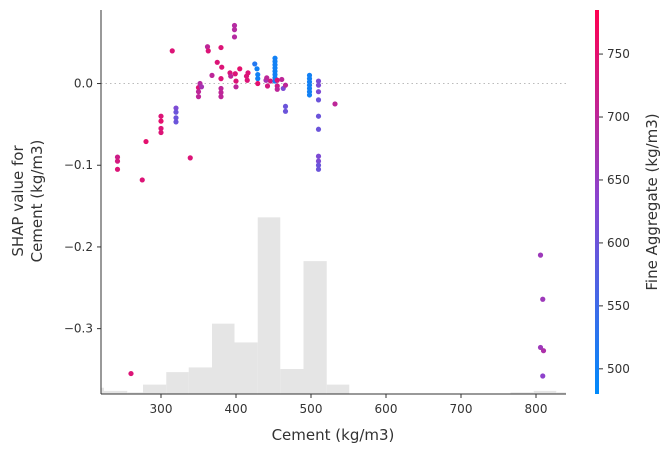 This screenshot has height=453, width=672. I want to click on colorbar-ticks: 500 550 600 650 700 750, so click(614, 211).